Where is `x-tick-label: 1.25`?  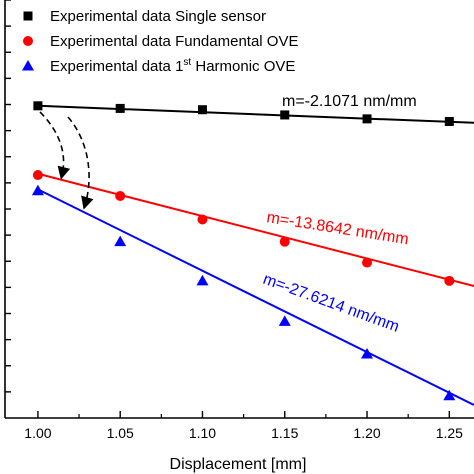
x-tick-label: 1.25 is located at coordinates (449, 433).